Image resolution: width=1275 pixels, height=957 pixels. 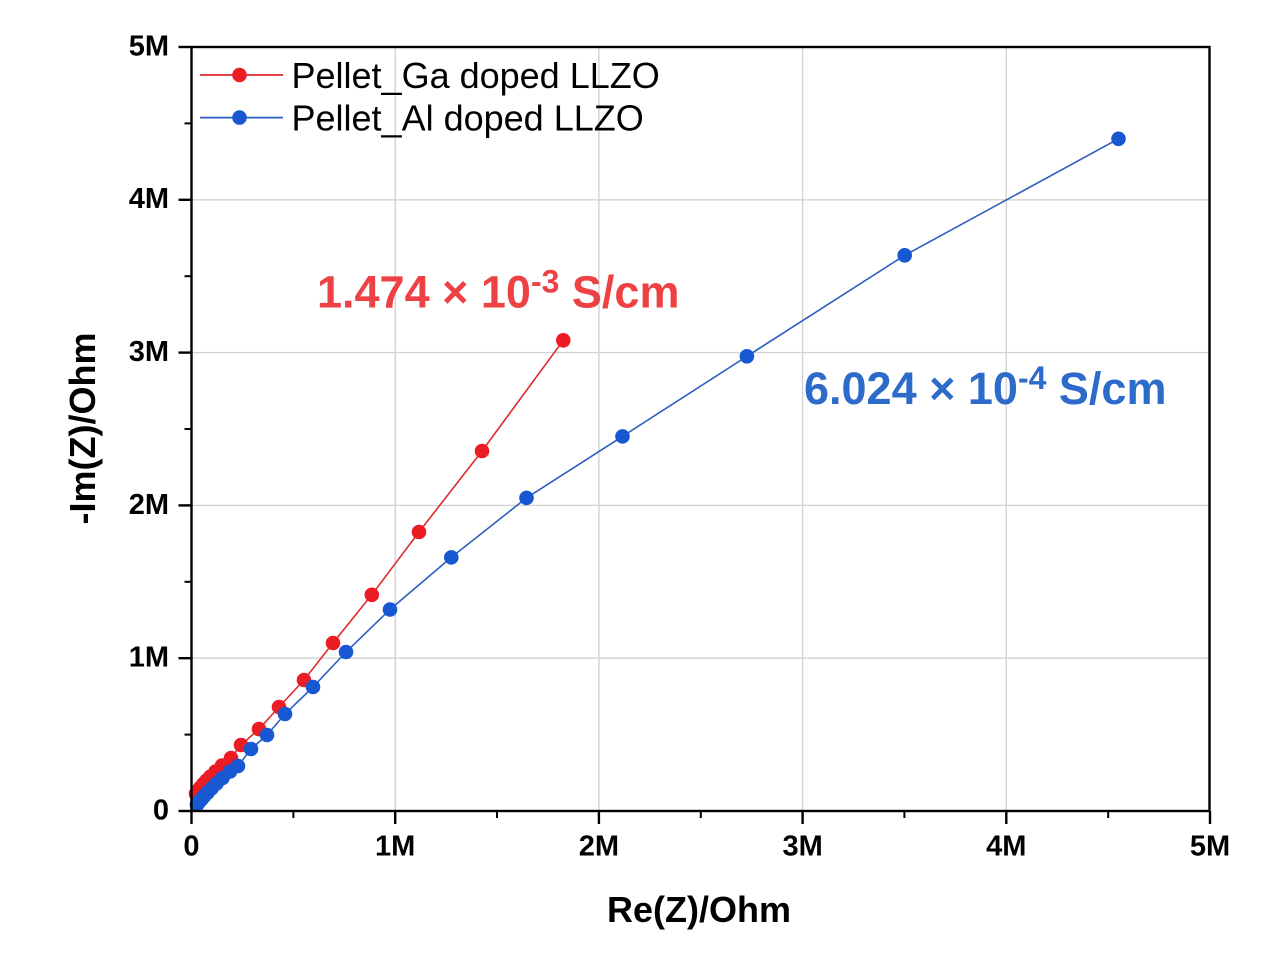 What do you see at coordinates (985, 387) in the screenshot?
I see `svg-text: 6.024 × 10-4 S/cm` at bounding box center [985, 387].